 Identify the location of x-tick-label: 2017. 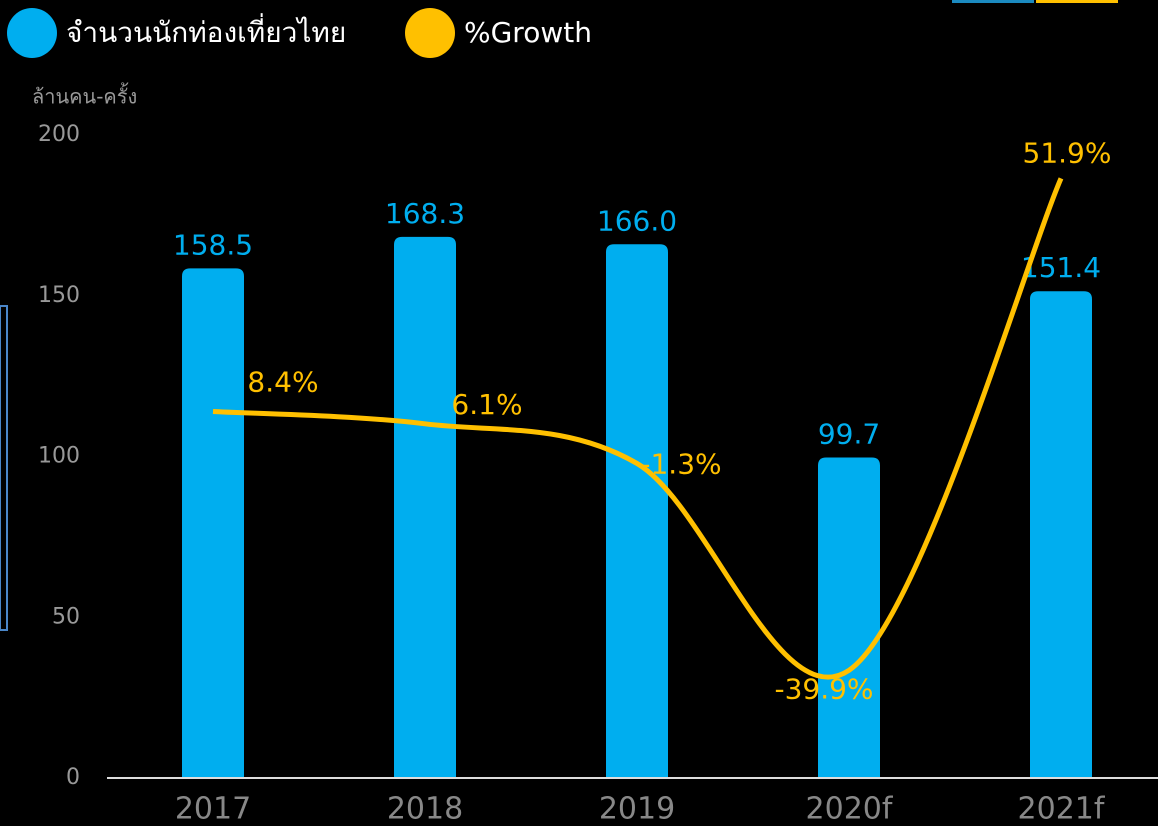
(213, 809).